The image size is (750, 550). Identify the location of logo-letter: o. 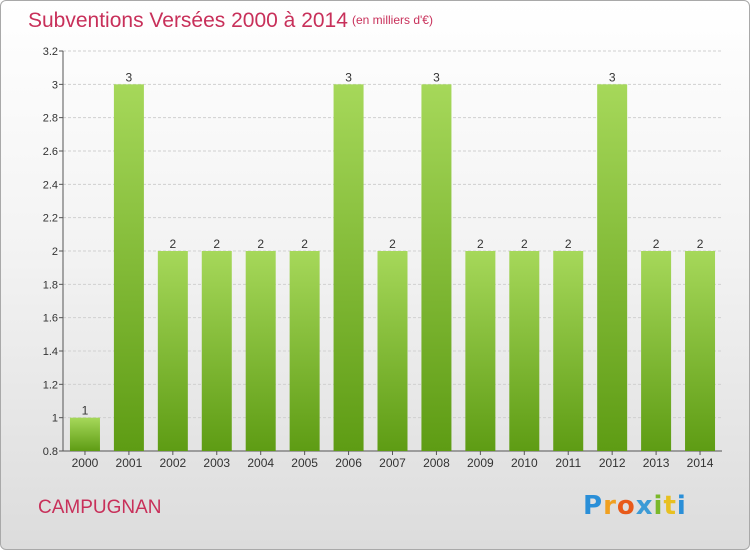
(626, 506).